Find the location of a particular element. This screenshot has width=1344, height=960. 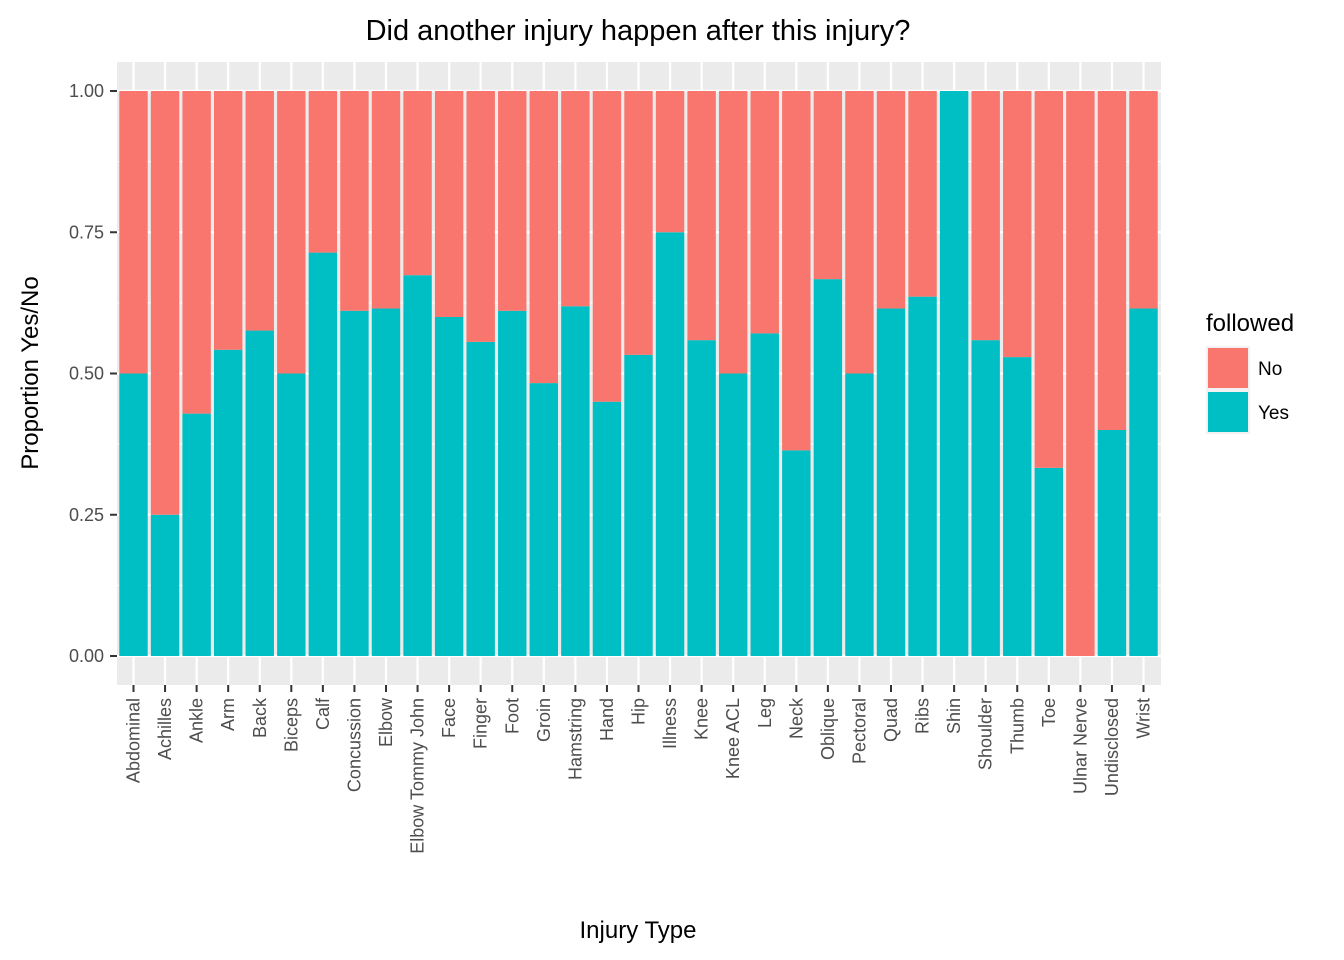

bar-segment-no-leg is located at coordinates (764, 212).